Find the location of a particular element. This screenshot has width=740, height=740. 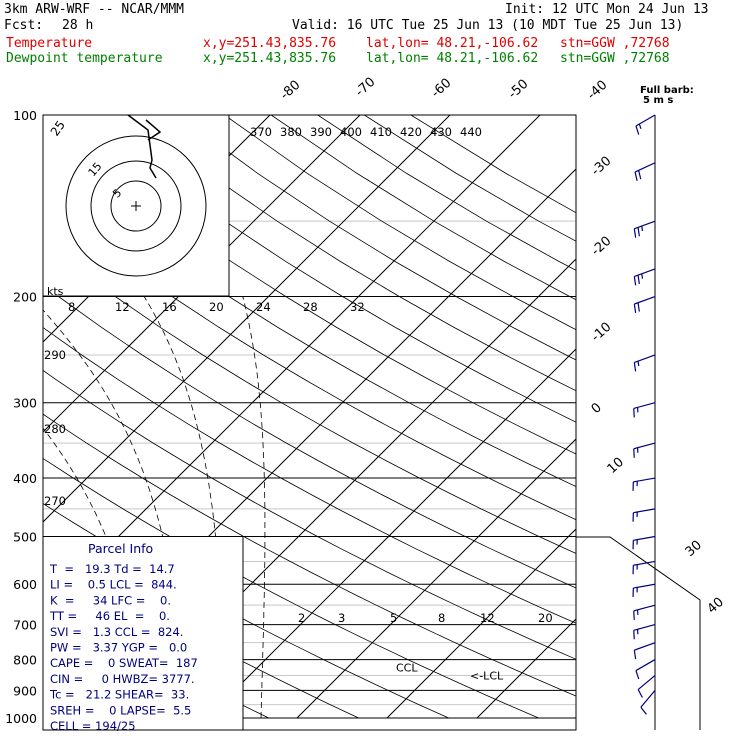

isotherm-label: -80 is located at coordinates (291, 90).